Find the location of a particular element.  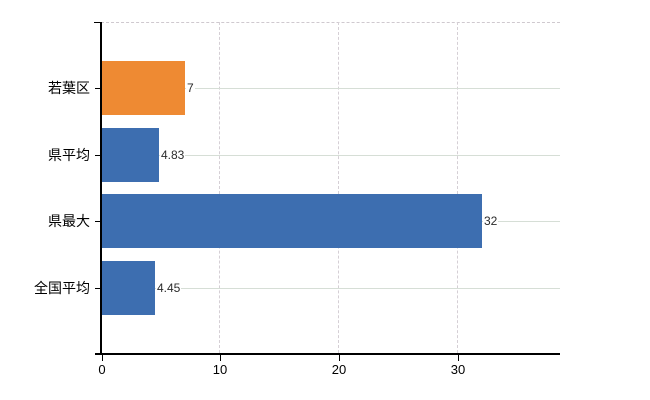

category-label: 県最大 is located at coordinates (69, 221).